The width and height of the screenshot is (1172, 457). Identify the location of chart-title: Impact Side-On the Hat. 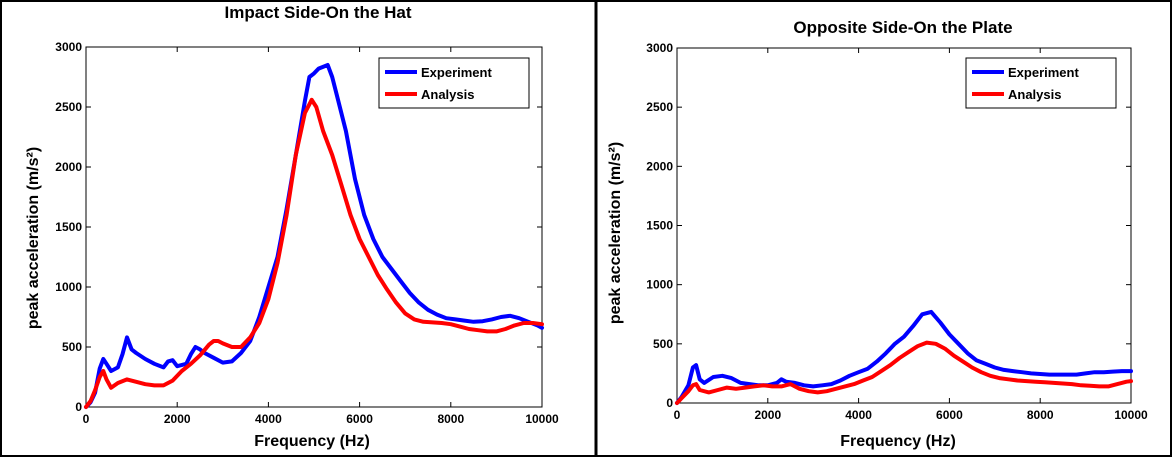
(317, 12).